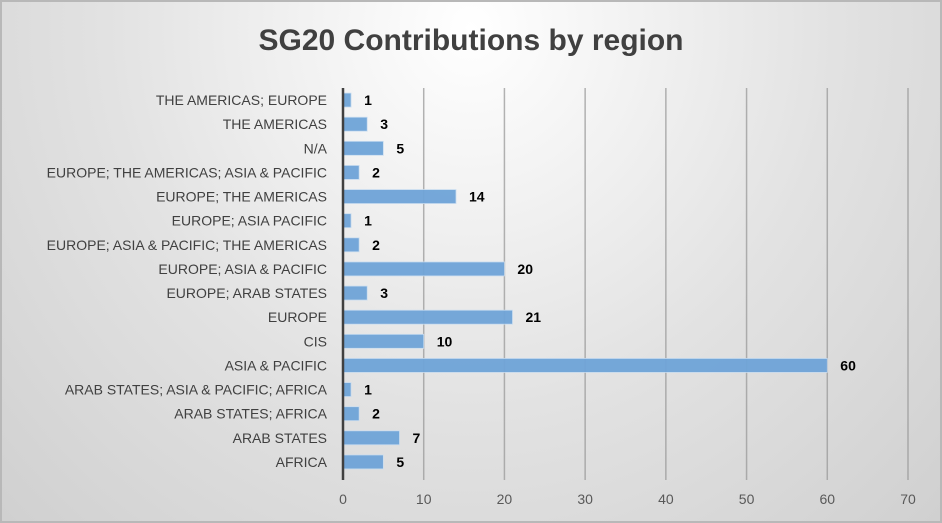  I want to click on category-label: EUROPE; ASIA & PACIFIC, so click(242, 269).